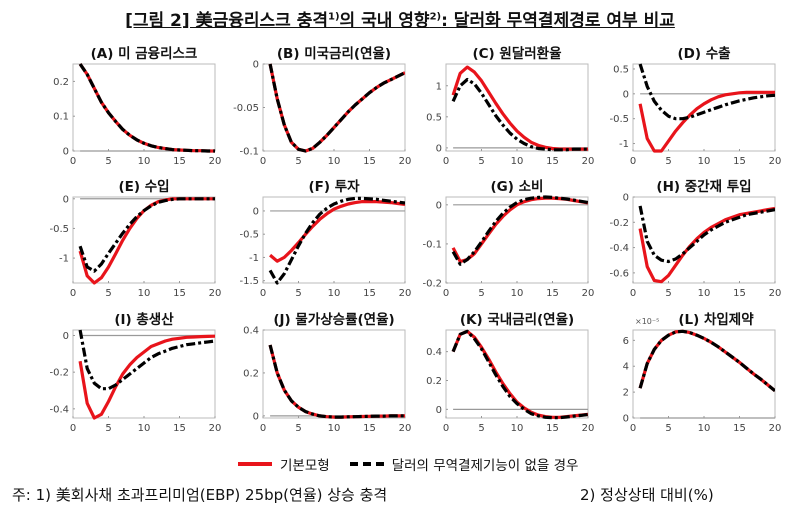 Image resolution: width=800 pixels, height=519 pixels. I want to click on y-tick-label: -0.4, so click(59, 409).